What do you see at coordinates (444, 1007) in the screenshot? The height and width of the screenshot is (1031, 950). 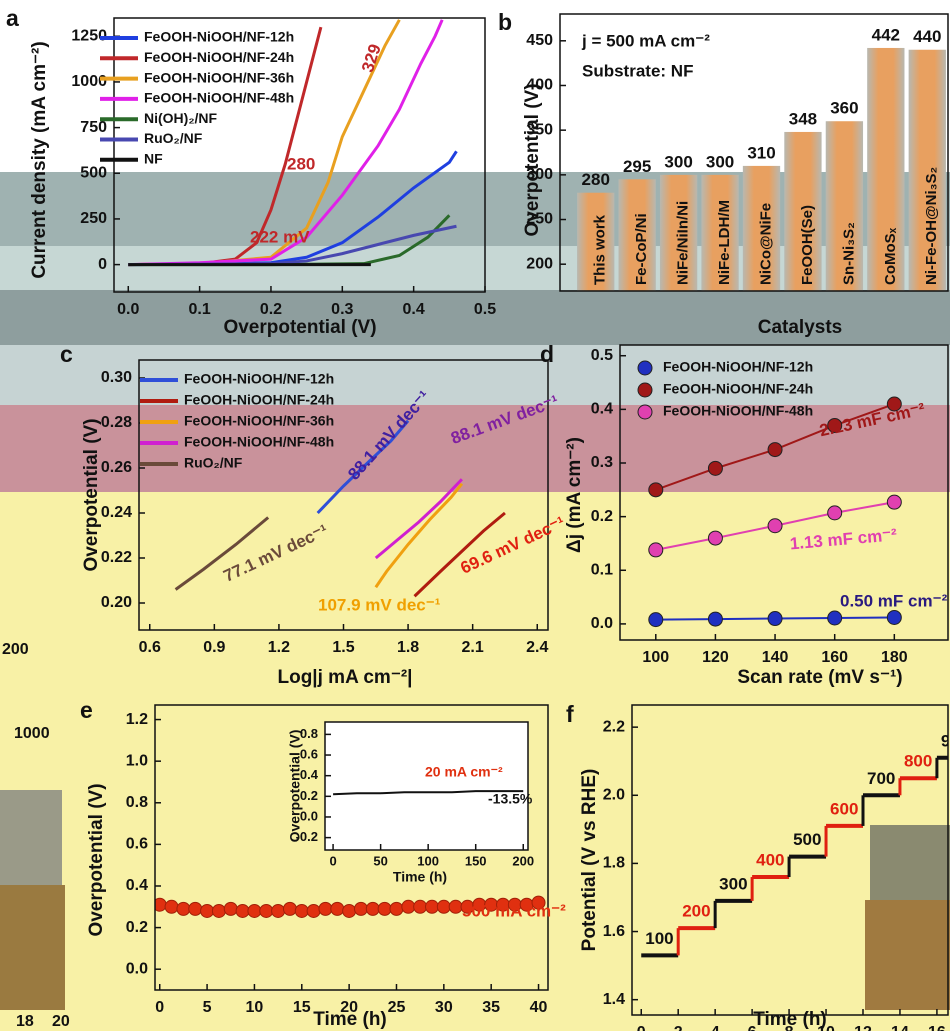 I see `x-tick-label: 30` at bounding box center [444, 1007].